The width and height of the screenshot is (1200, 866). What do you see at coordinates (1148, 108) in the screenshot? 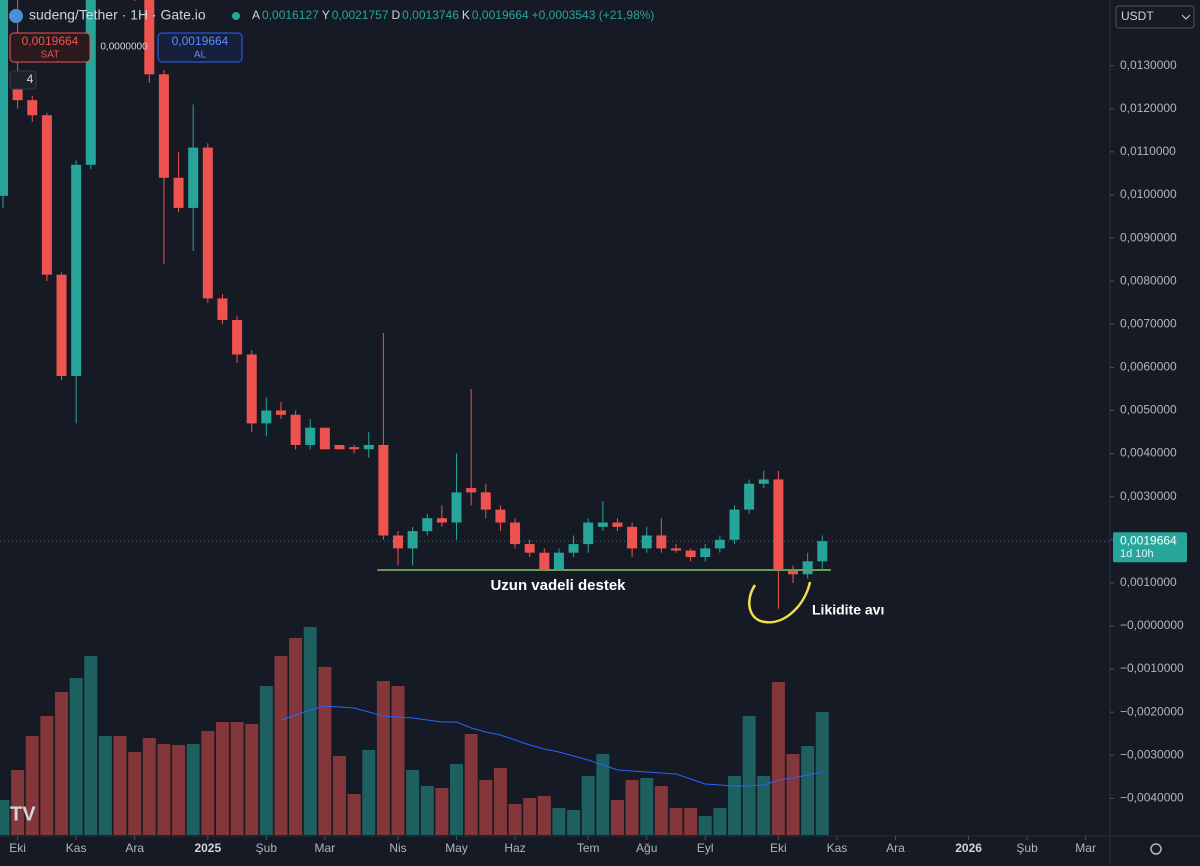
I see `y-tick-label: 0,0120000` at bounding box center [1148, 108].